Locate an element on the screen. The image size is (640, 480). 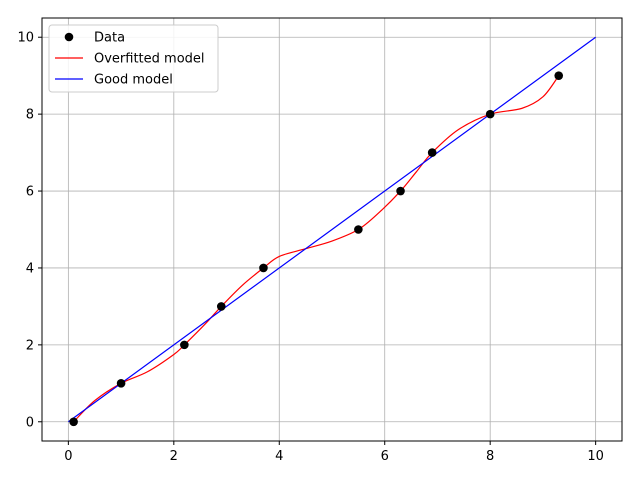
x-tick-label: 0 is located at coordinates (68, 456).